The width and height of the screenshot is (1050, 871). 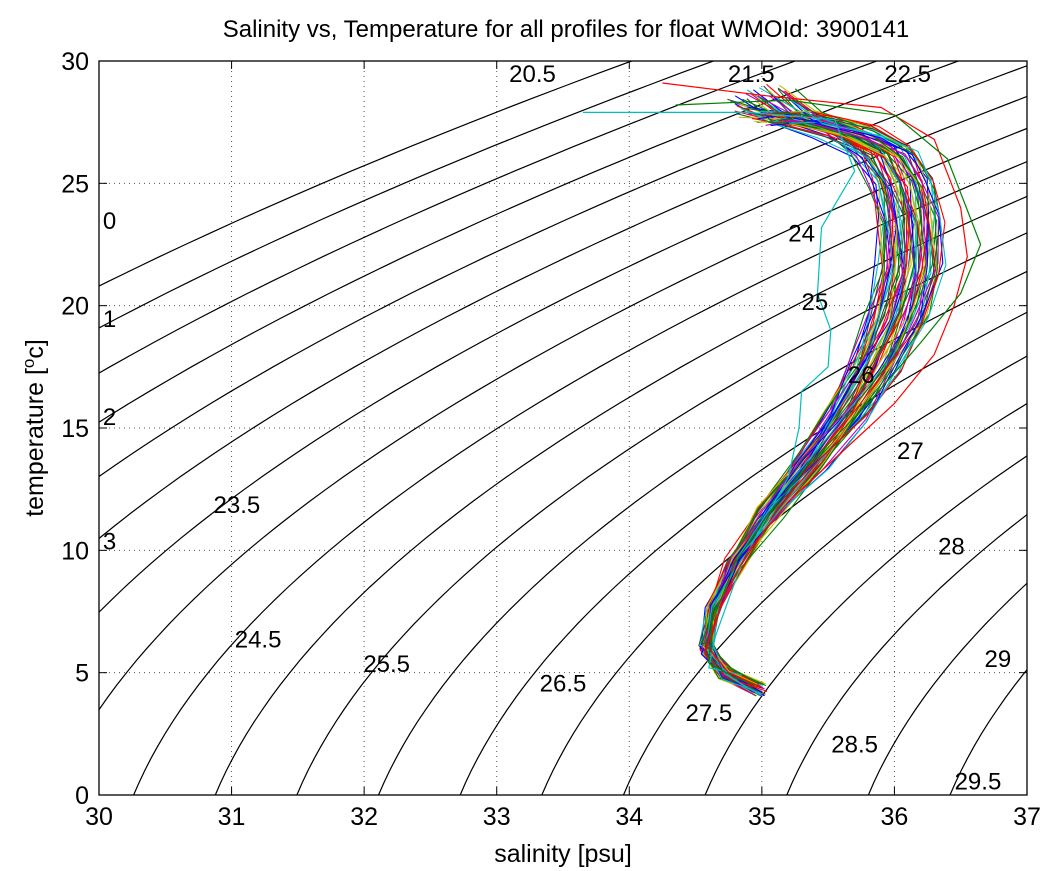 What do you see at coordinates (258, 639) in the screenshot?
I see `density-contour-label: 24.5` at bounding box center [258, 639].